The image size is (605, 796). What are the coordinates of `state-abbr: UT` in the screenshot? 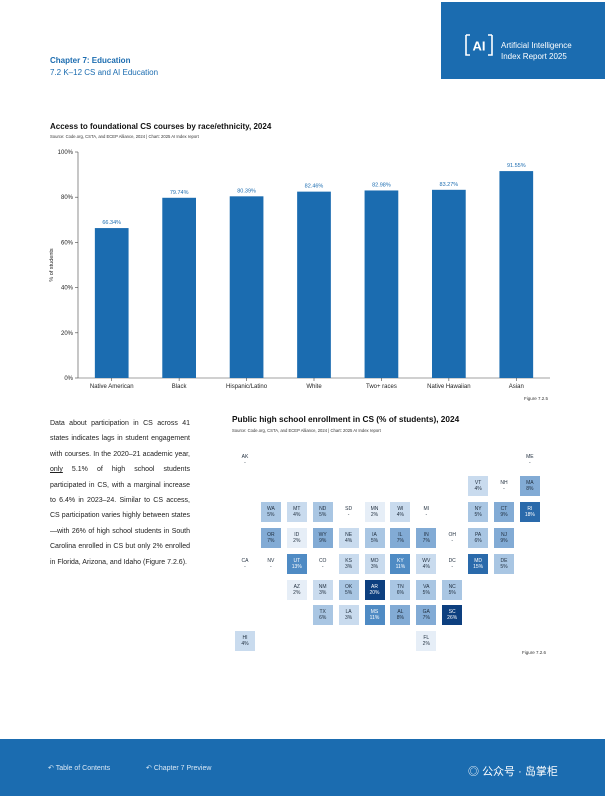 It's located at (297, 560).